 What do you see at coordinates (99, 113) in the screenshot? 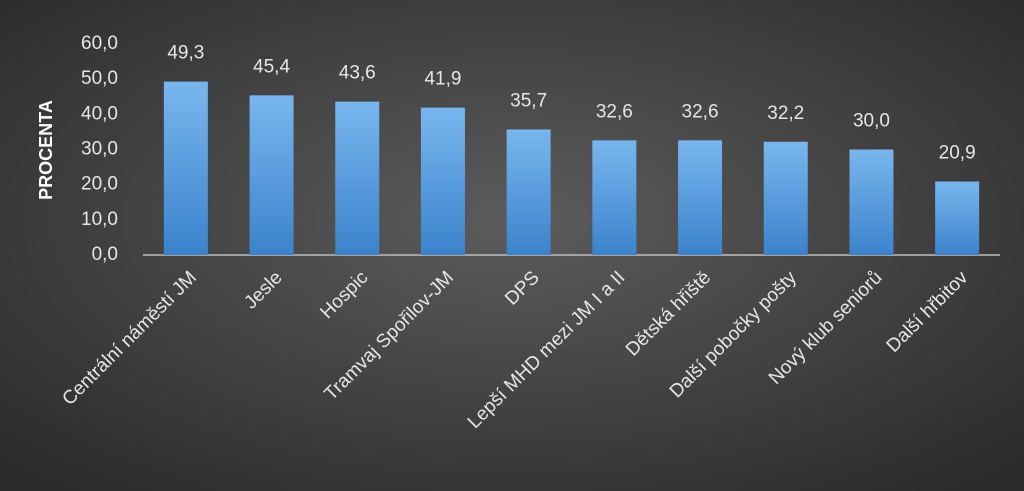
I see `y-tick-label: 40,0` at bounding box center [99, 113].